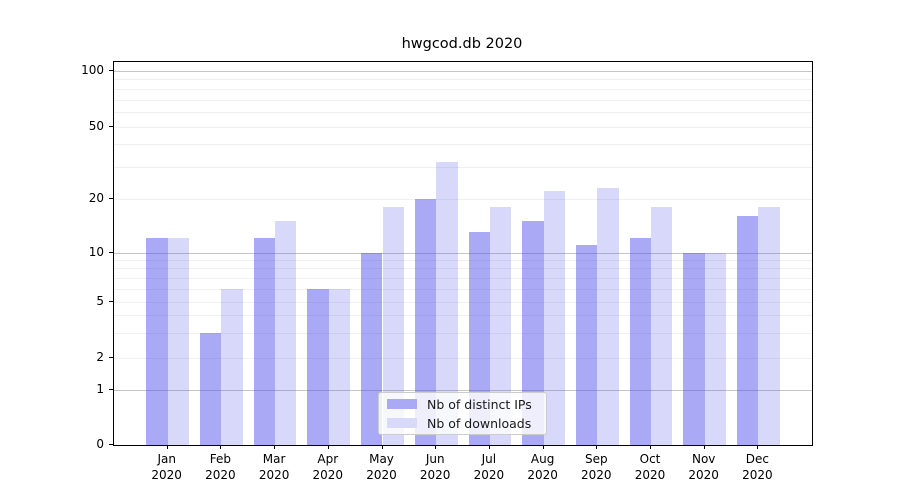 The width and height of the screenshot is (900, 500). I want to click on x-tick-month: May, so click(381, 459).